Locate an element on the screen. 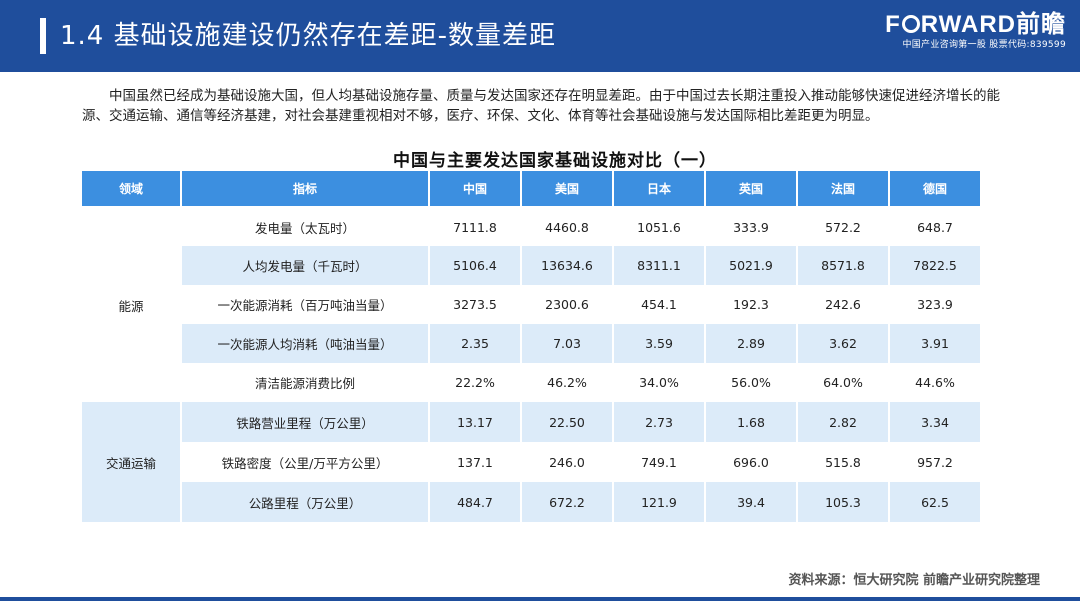 This screenshot has height=614, width=1080. header-usa: 美国 is located at coordinates (567, 188).